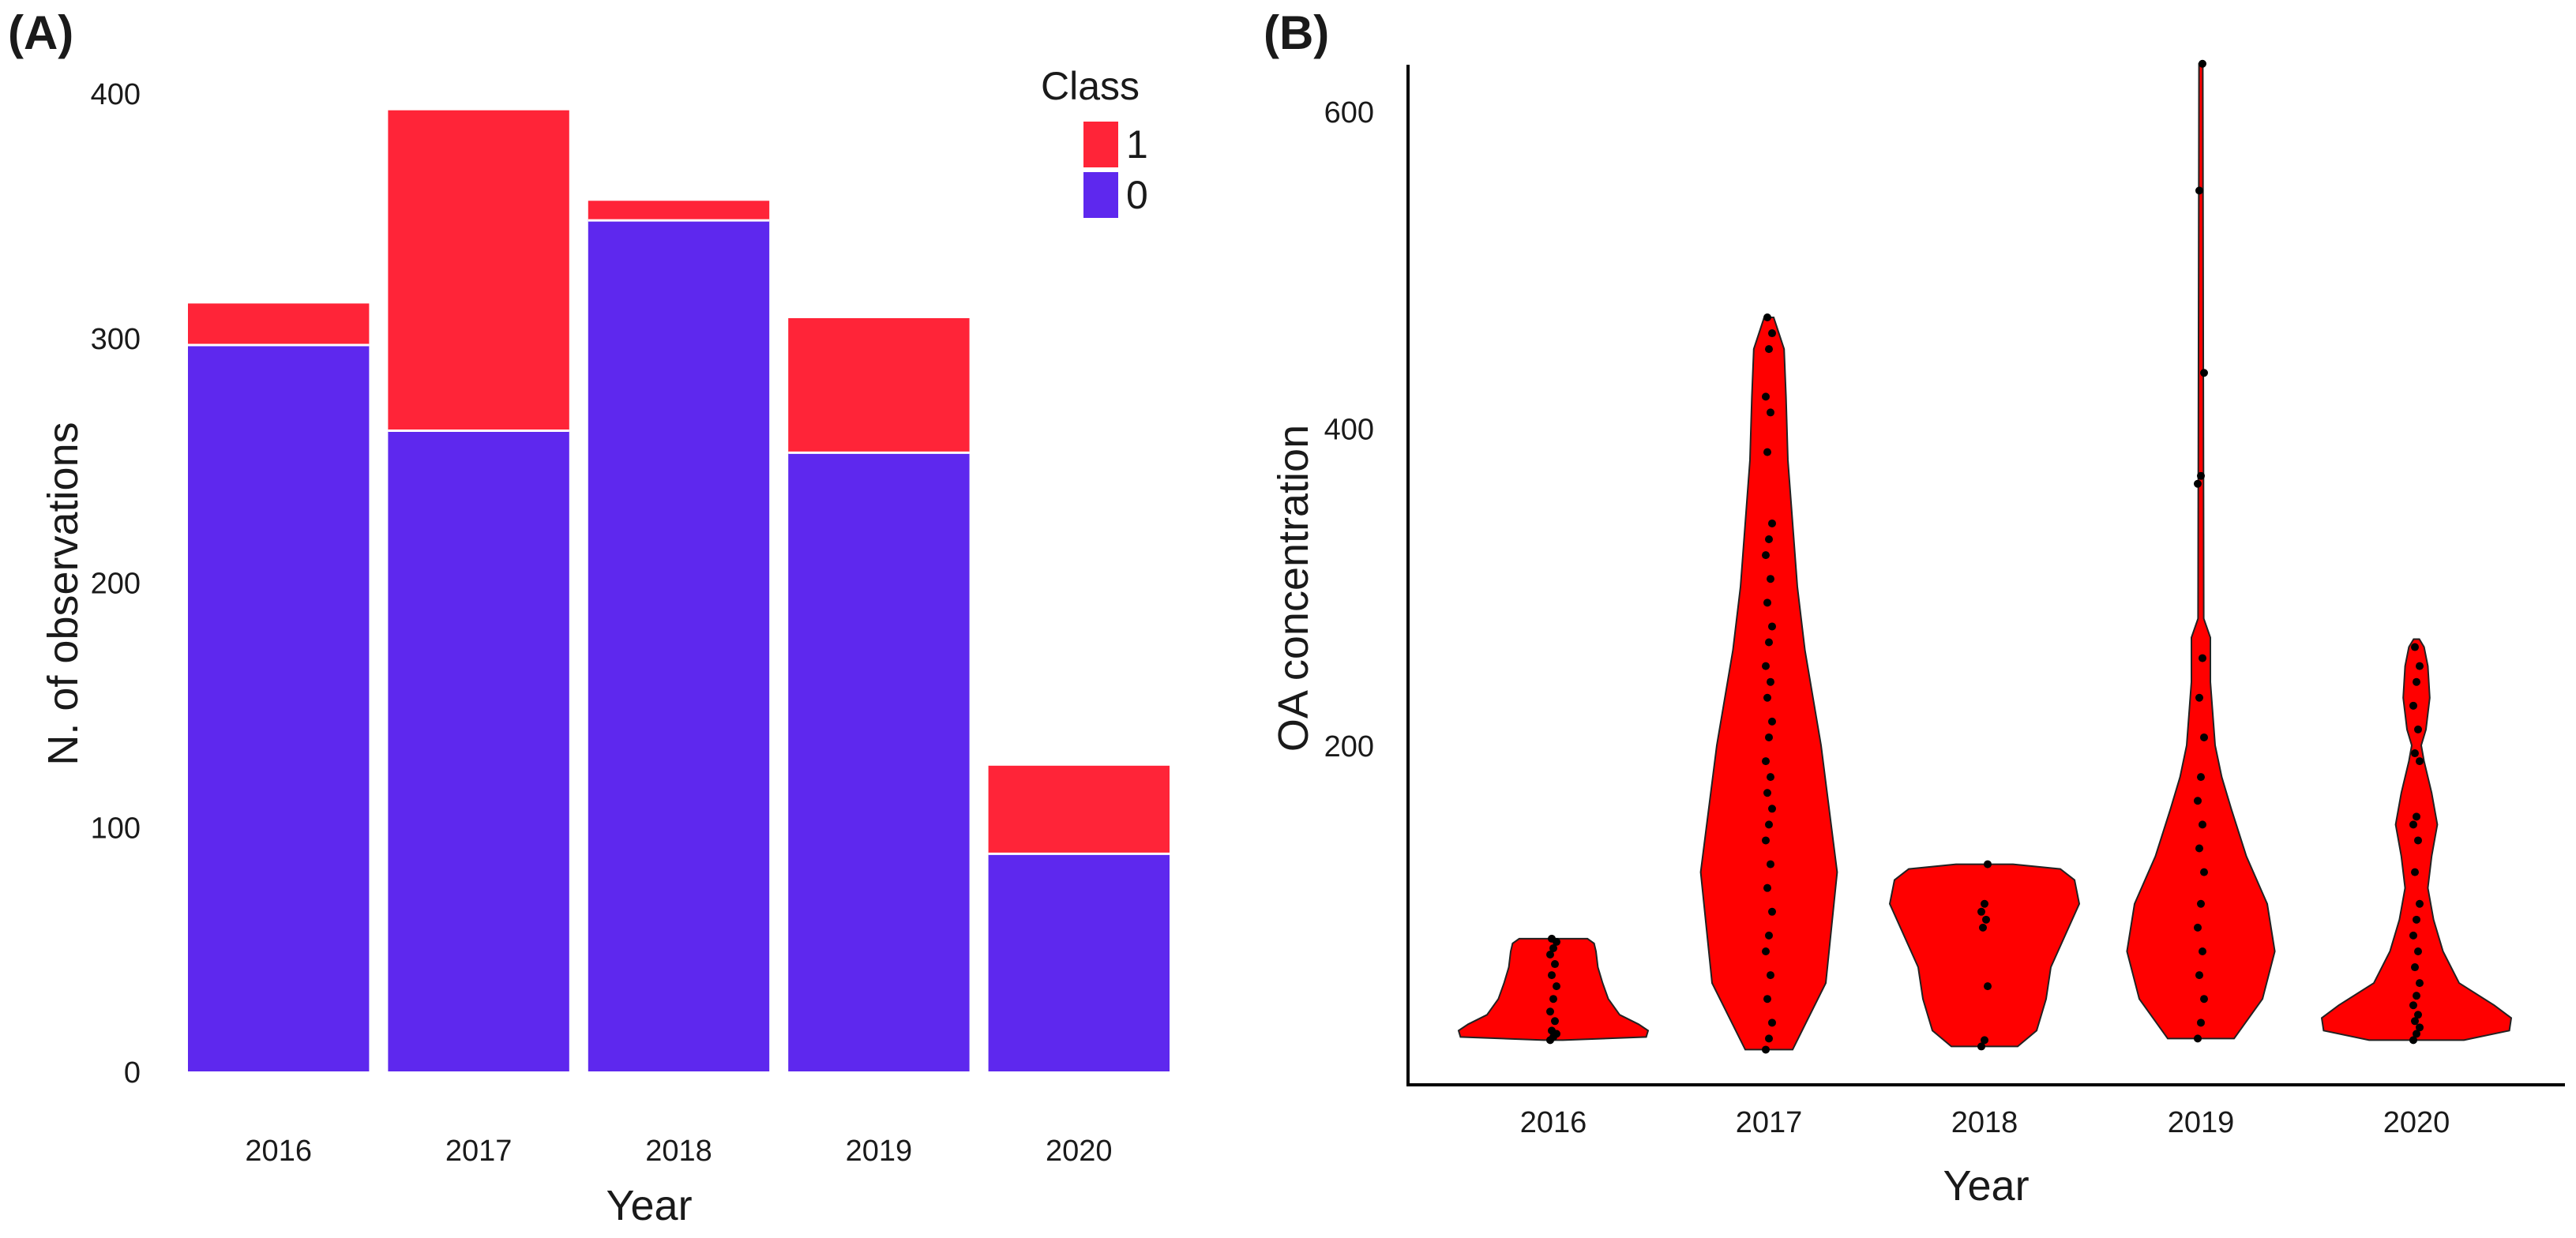 This screenshot has height=1238, width=2576. Describe the element at coordinates (679, 211) in the screenshot. I see `bar-class-1-2018` at that location.